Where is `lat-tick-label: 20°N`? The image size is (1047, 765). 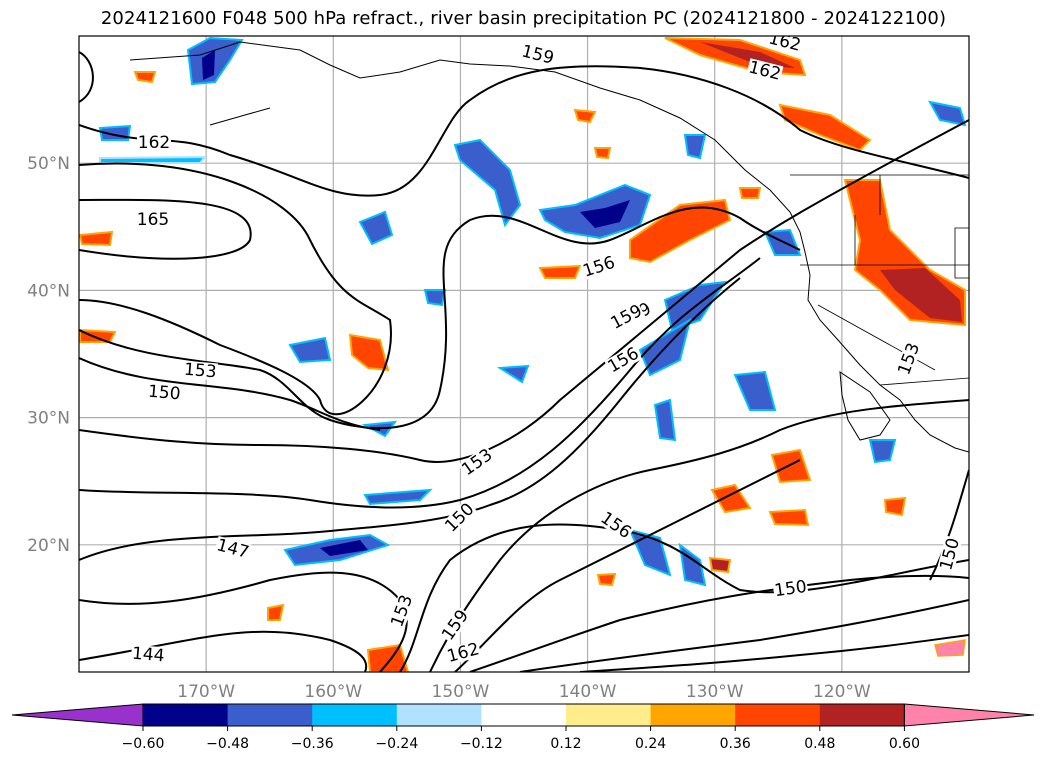
lat-tick-label: 20°N is located at coordinates (48, 546).